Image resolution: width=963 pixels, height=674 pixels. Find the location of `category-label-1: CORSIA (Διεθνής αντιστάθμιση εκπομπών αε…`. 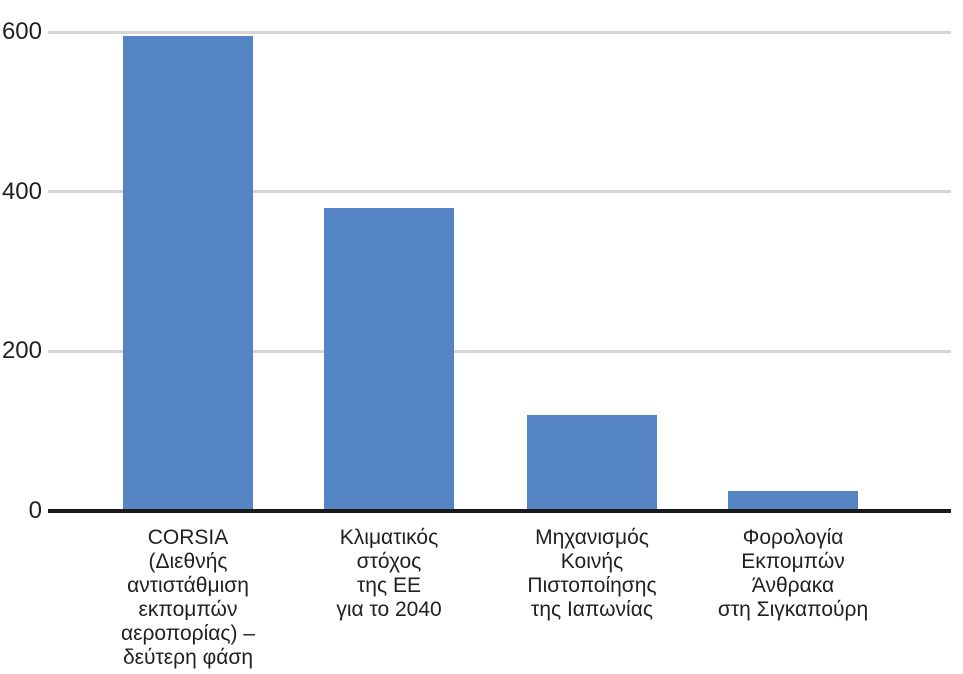

category-label-1: CORSIA (Διεθνής αντιστάθμιση εκπομπών αε… is located at coordinates (188, 597).